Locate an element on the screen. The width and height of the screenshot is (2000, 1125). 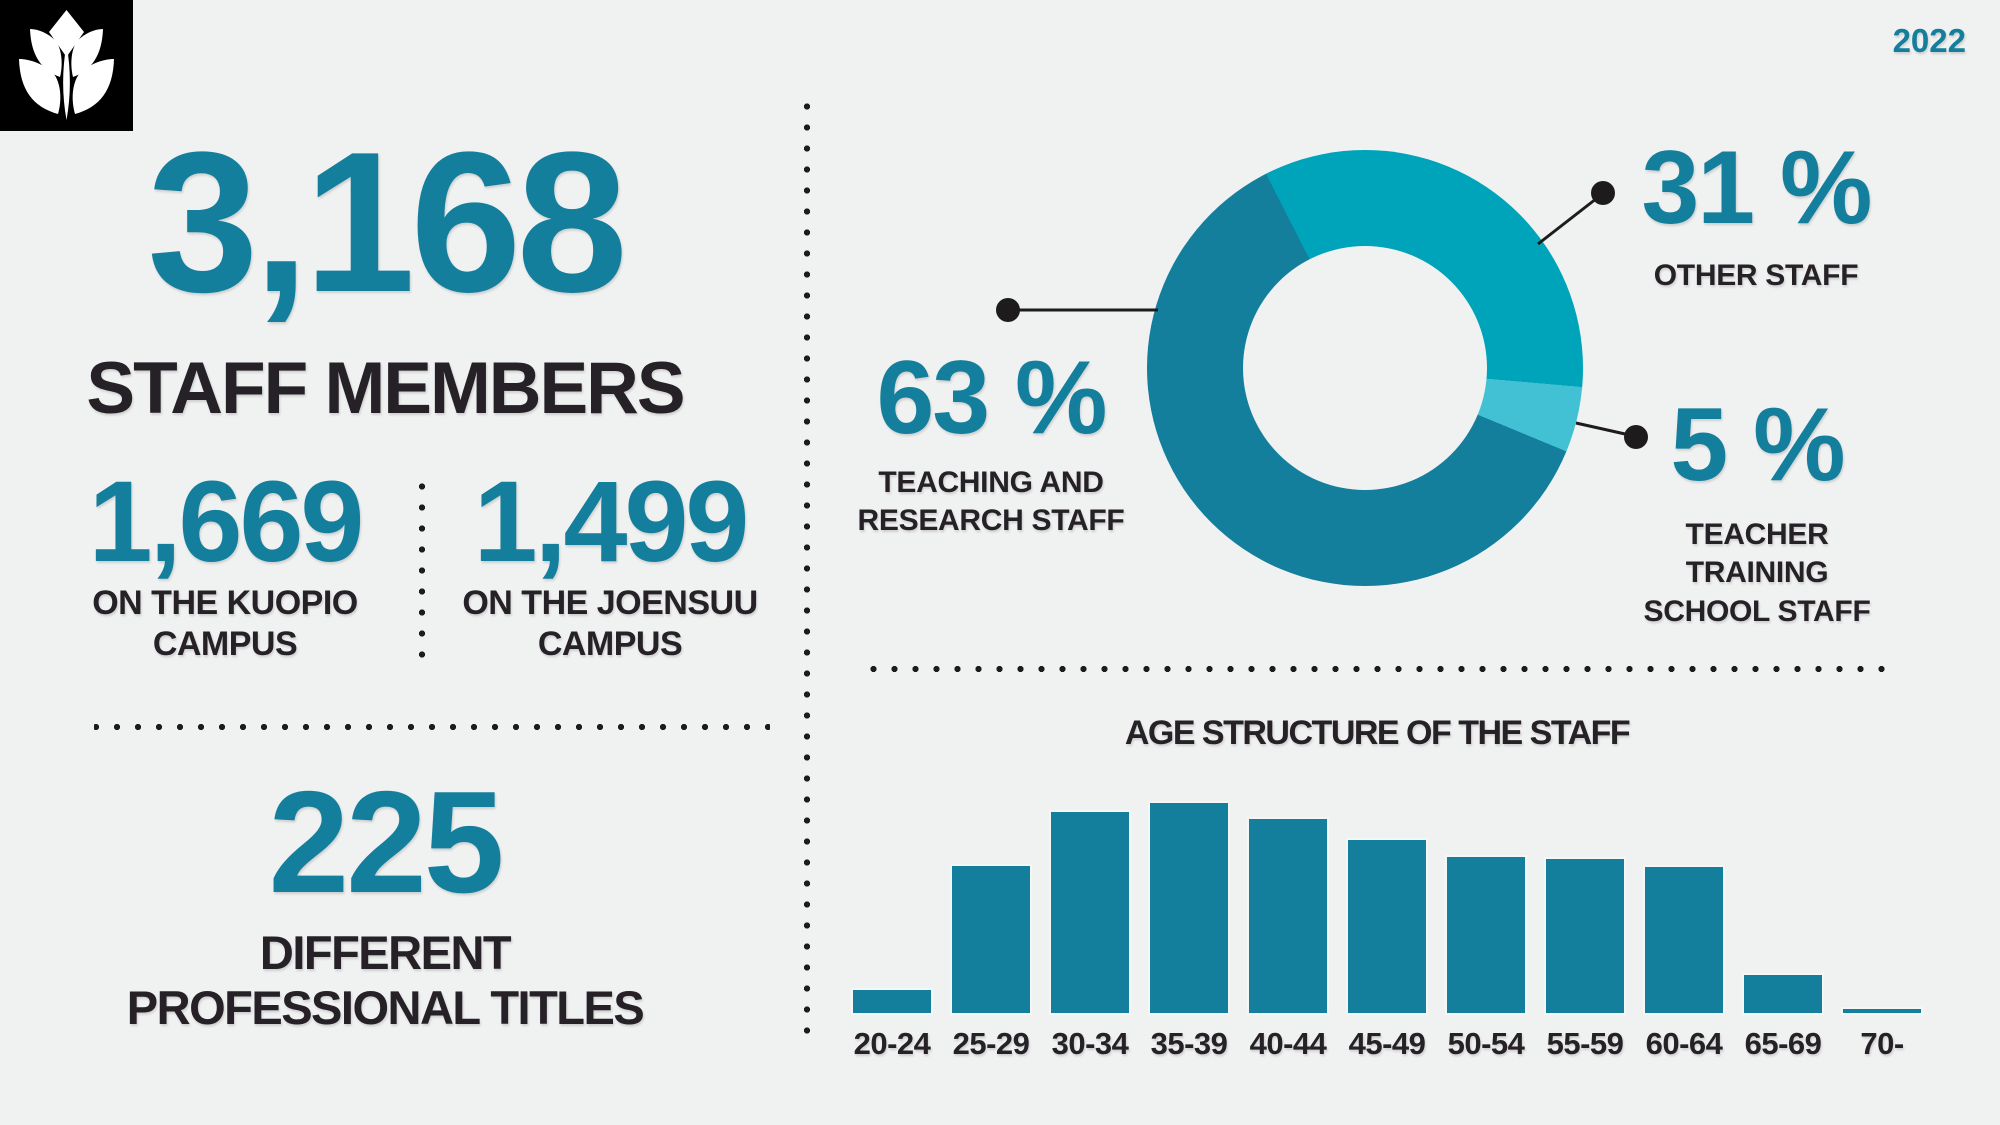
uef-leaf-icon is located at coordinates (66, 65).